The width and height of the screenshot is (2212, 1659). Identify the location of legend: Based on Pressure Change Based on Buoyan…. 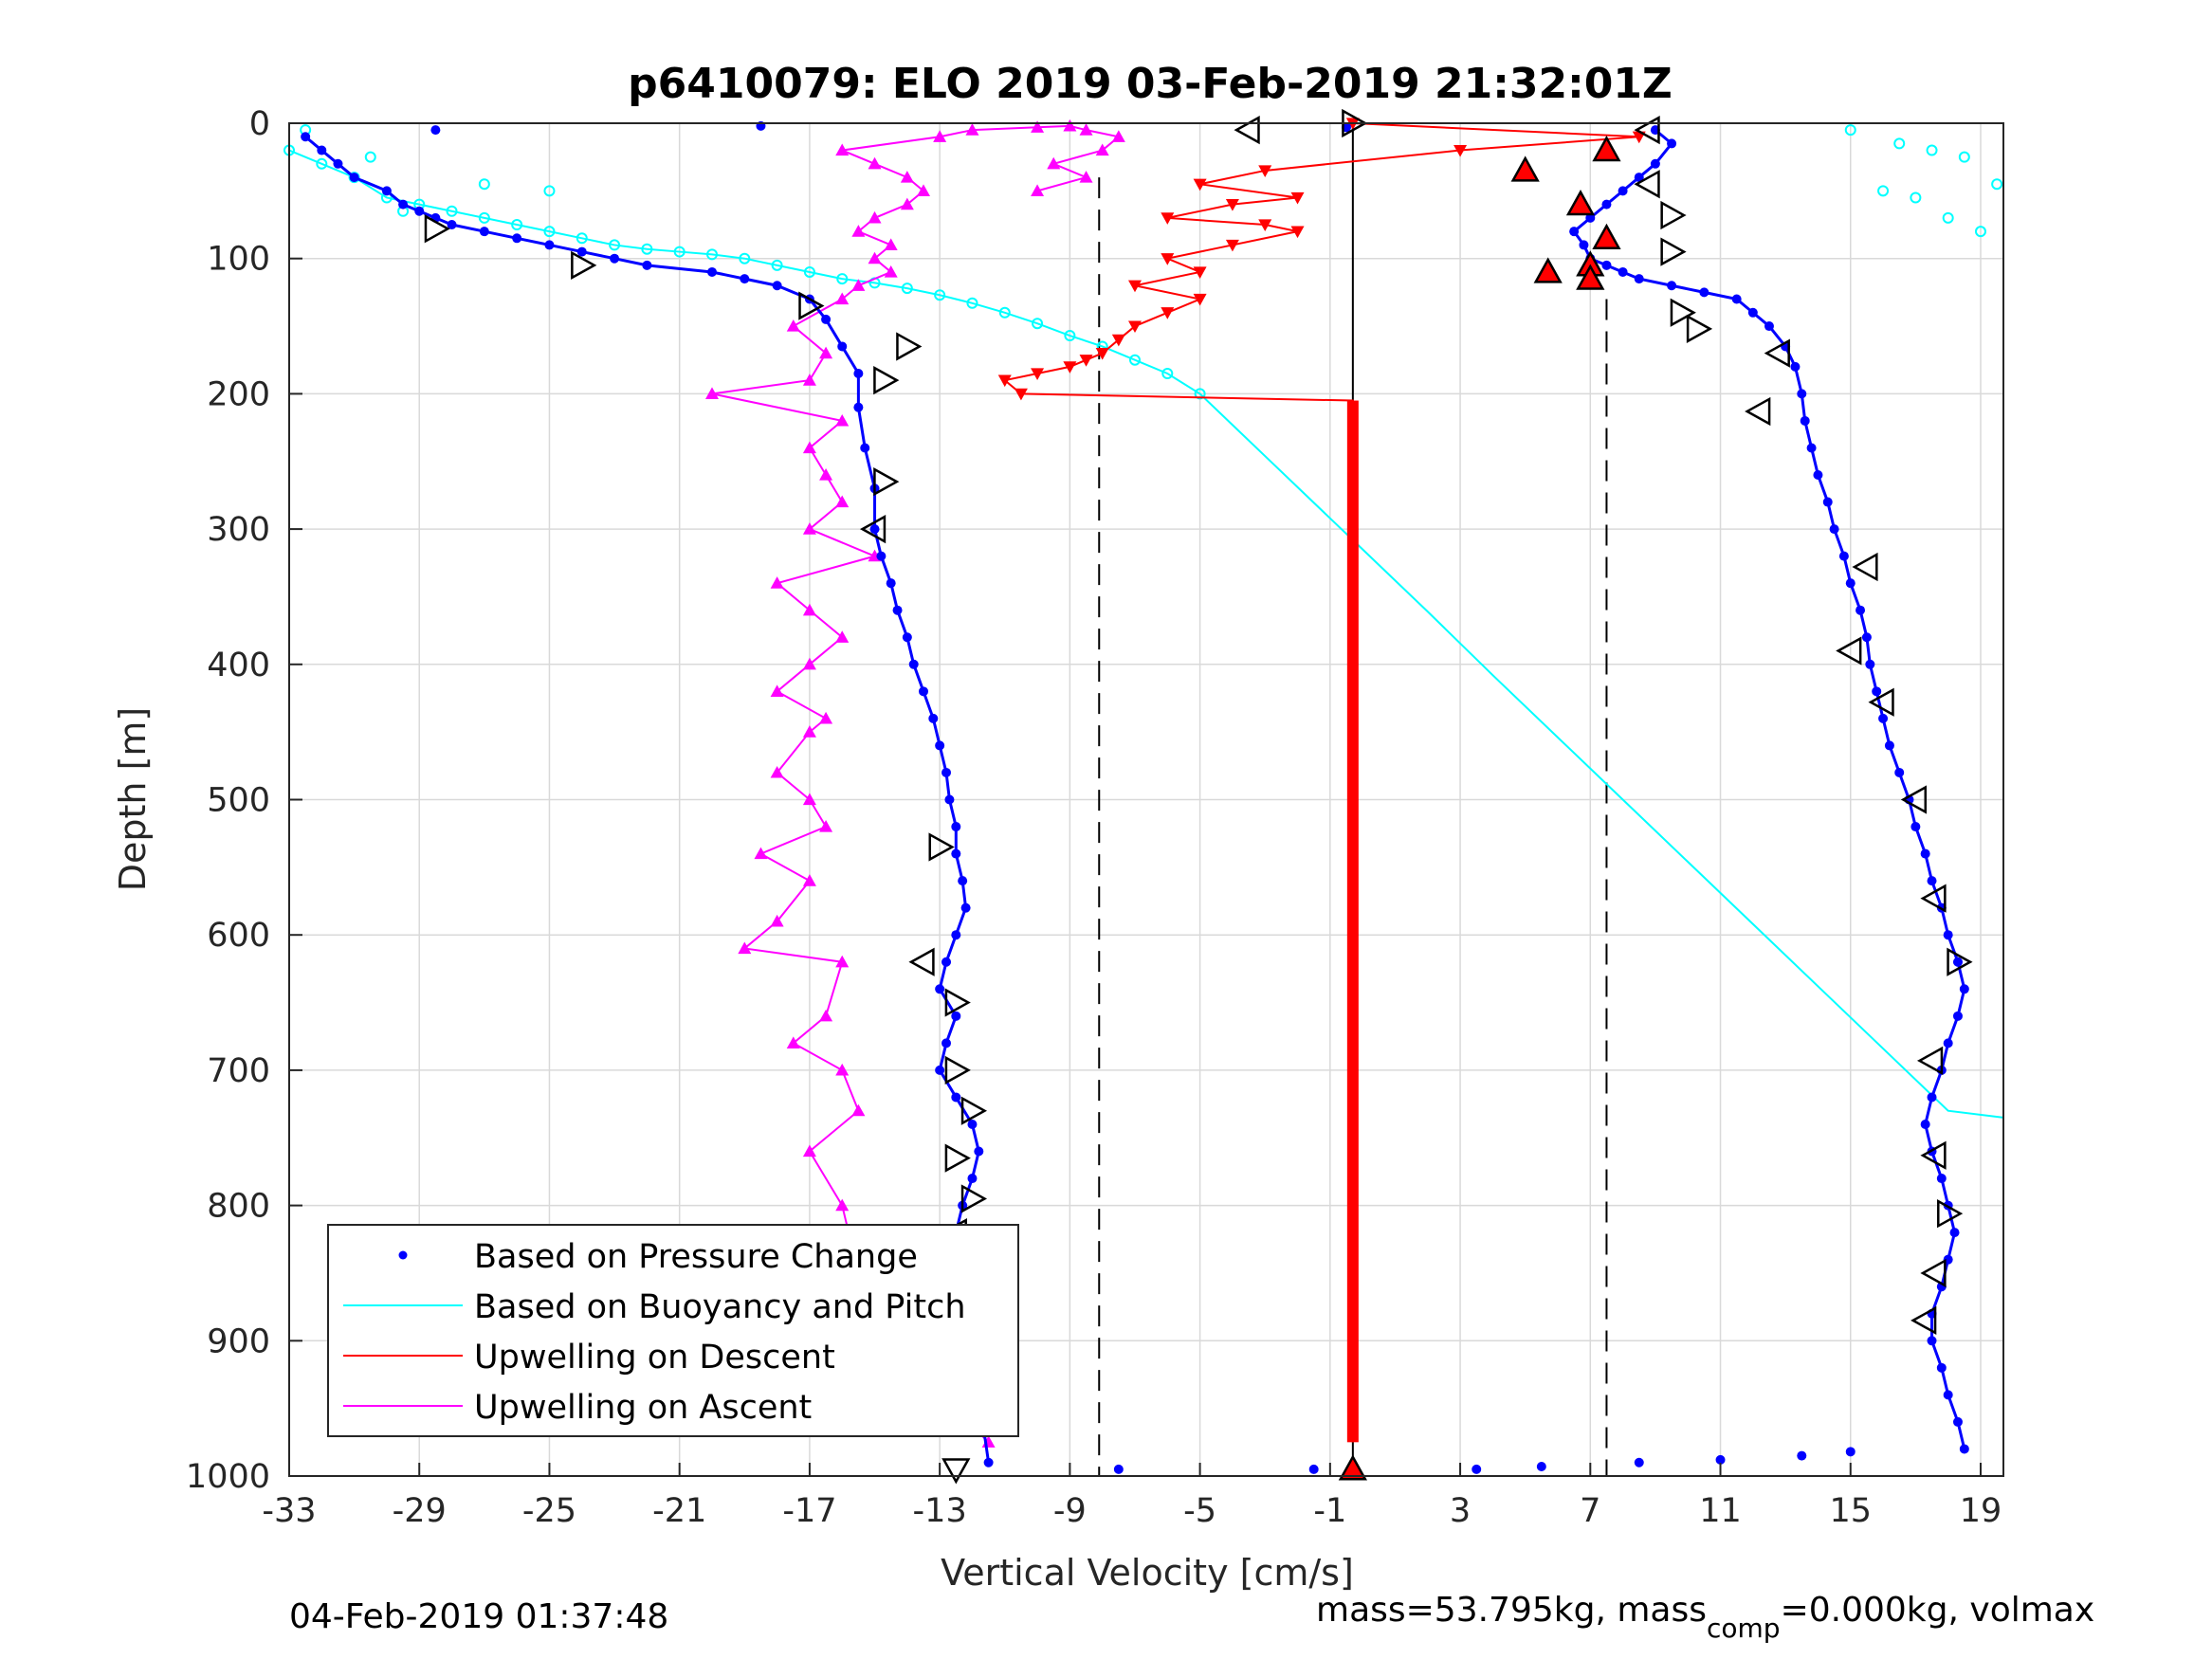
(673, 1330).